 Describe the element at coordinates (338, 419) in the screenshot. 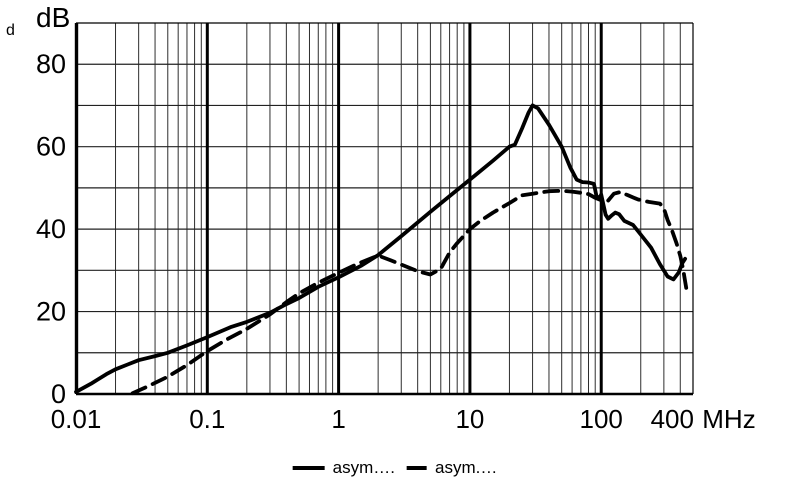

I see `x-tick-label: 1` at that location.